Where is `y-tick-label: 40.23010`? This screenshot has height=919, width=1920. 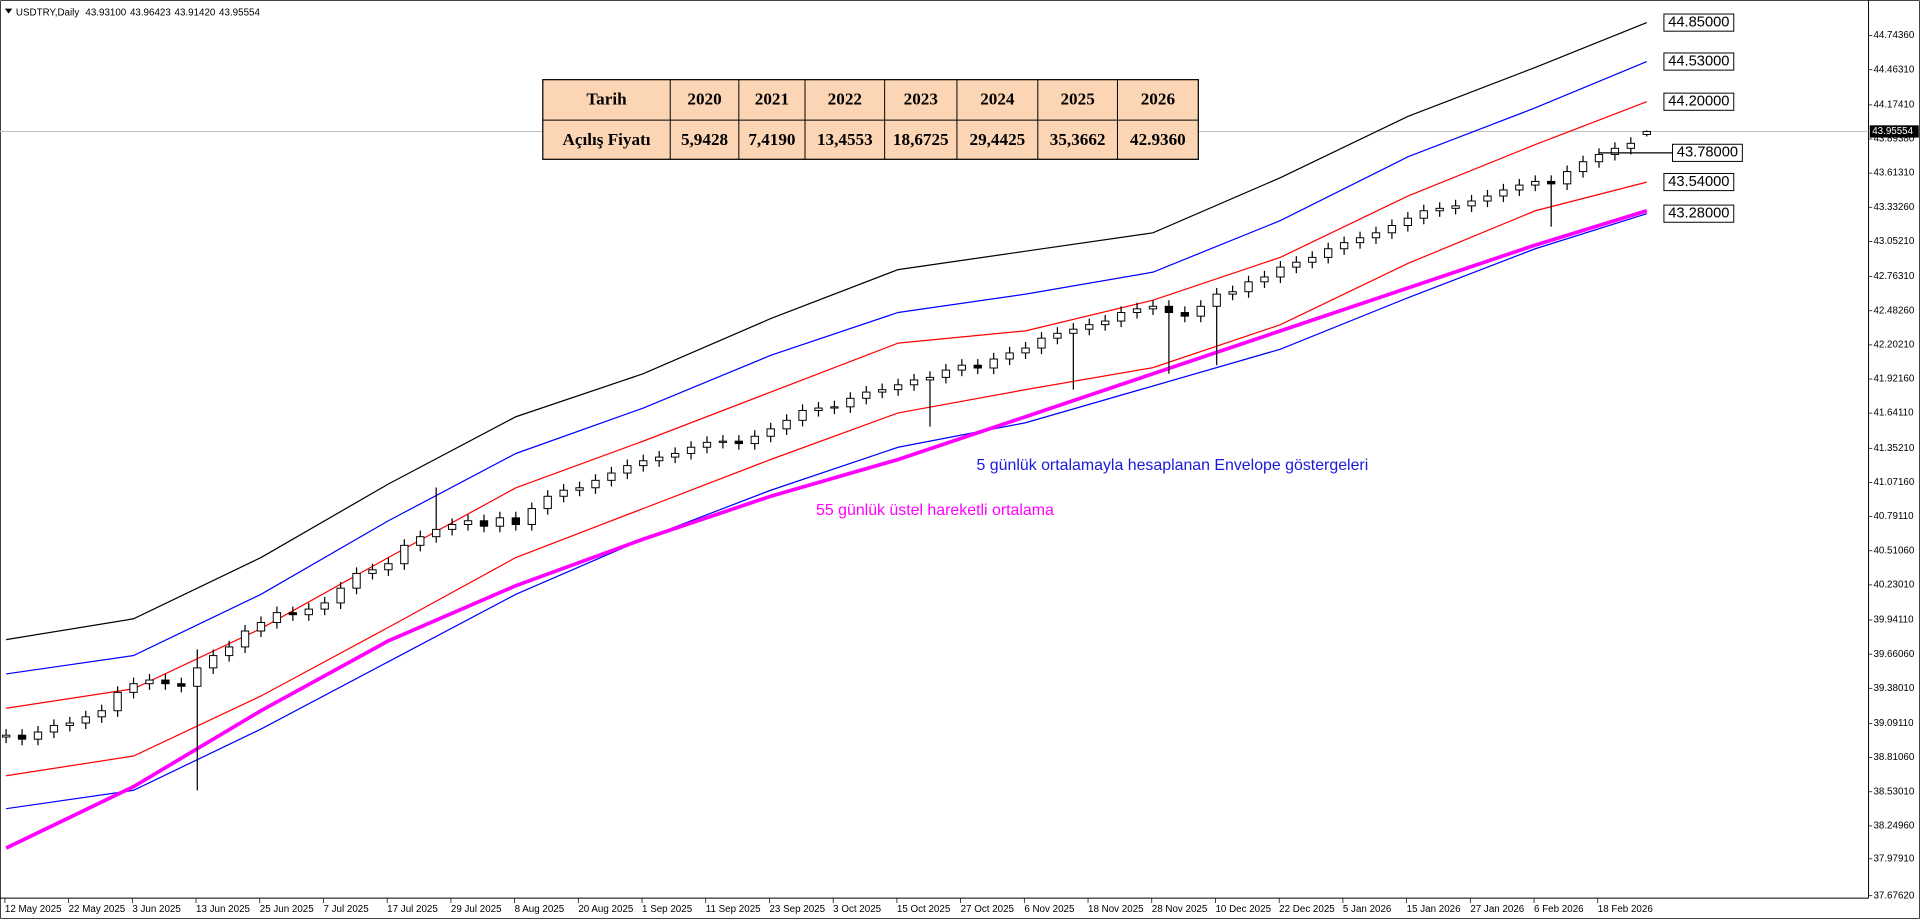
y-tick-label: 40.23010 is located at coordinates (1893, 584).